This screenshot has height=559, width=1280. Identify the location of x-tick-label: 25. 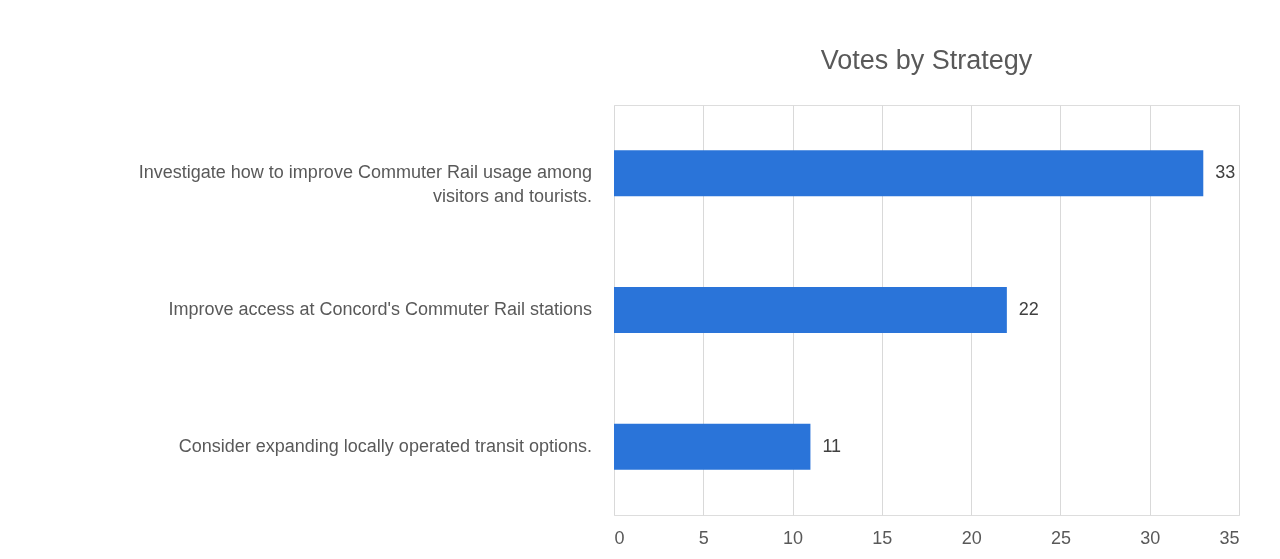
(1060, 537).